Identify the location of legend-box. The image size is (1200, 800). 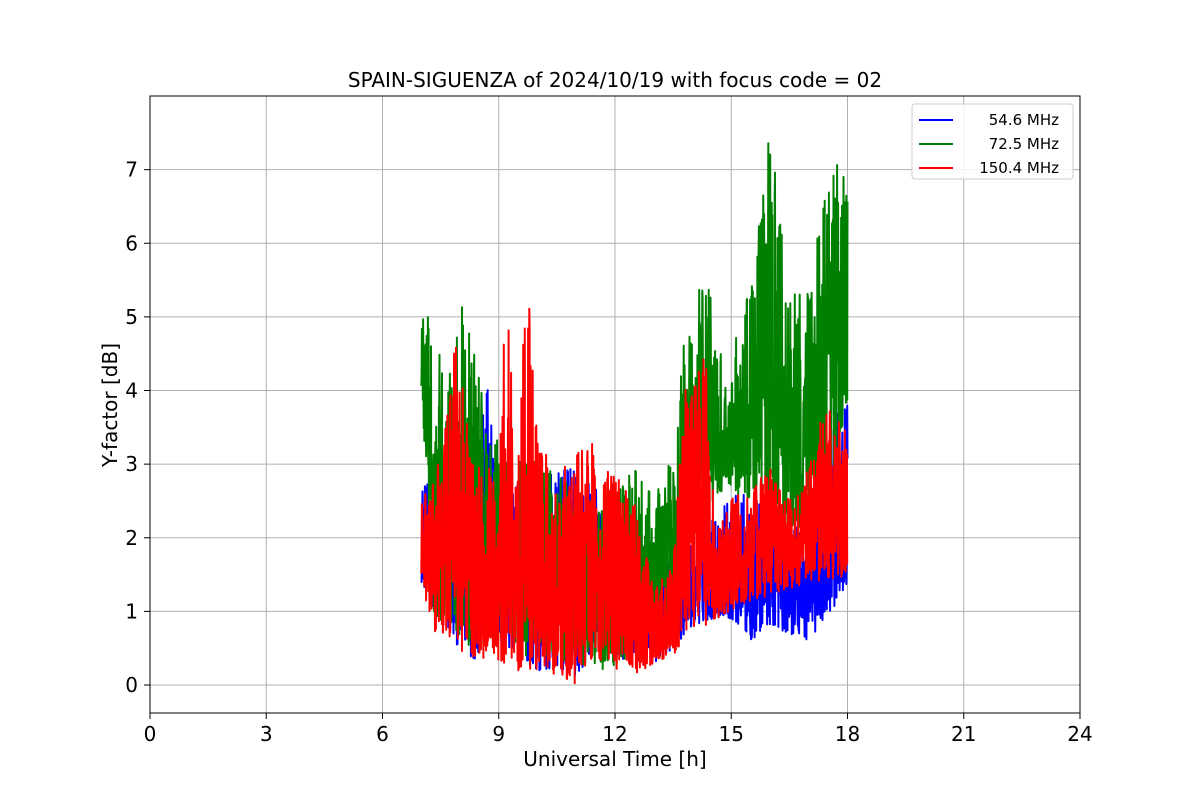
(992, 141).